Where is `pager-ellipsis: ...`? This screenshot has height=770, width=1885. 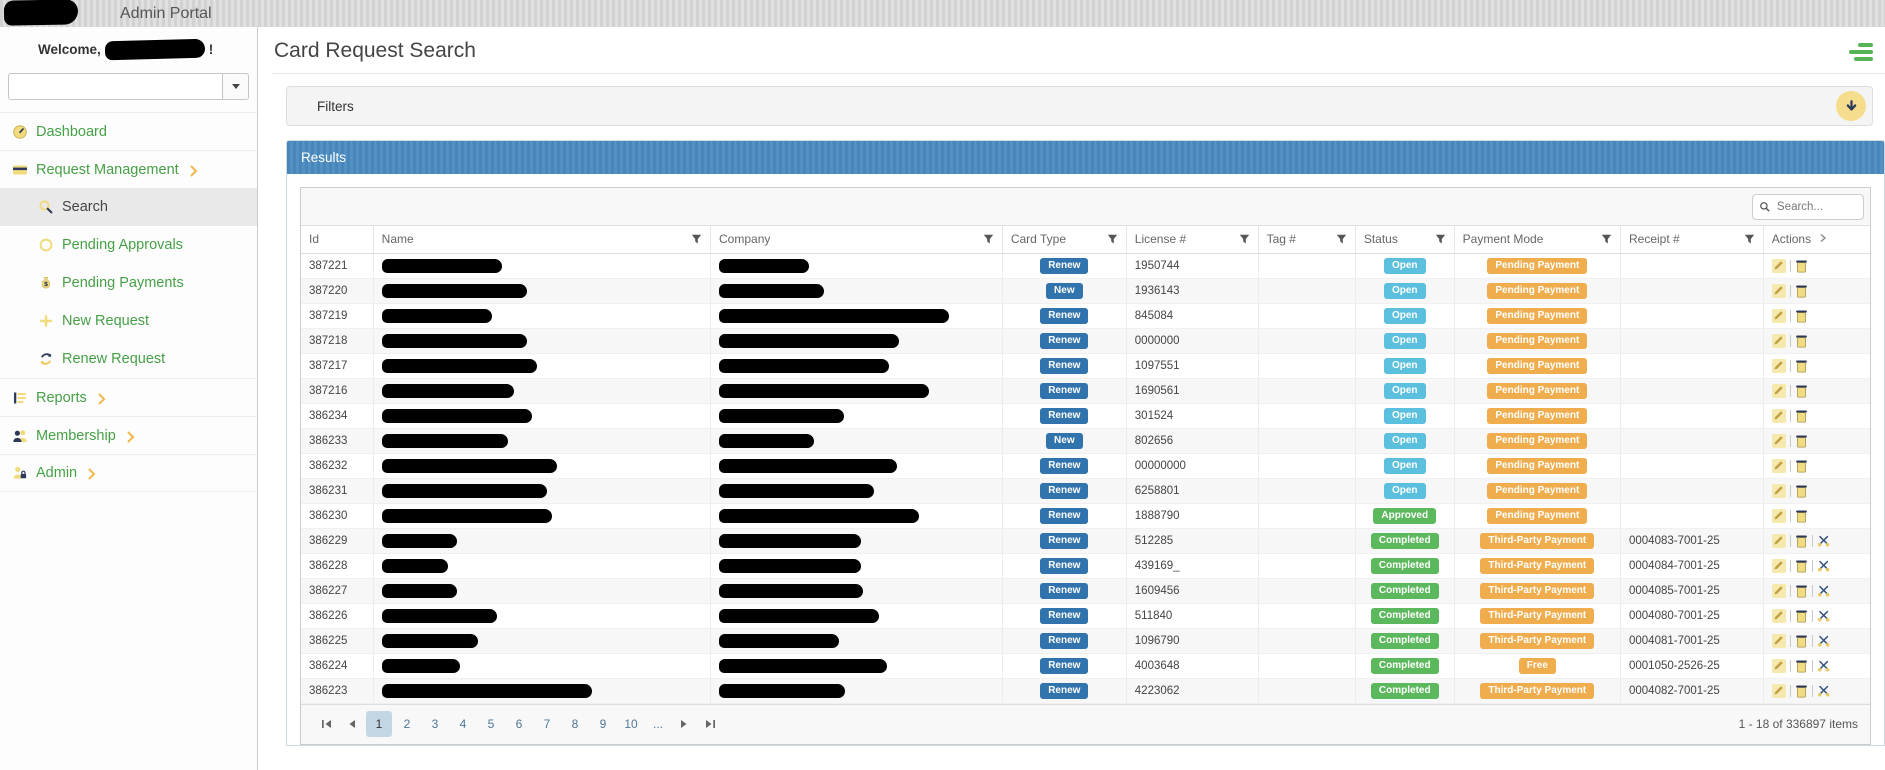
pager-ellipsis: ... is located at coordinates (657, 724).